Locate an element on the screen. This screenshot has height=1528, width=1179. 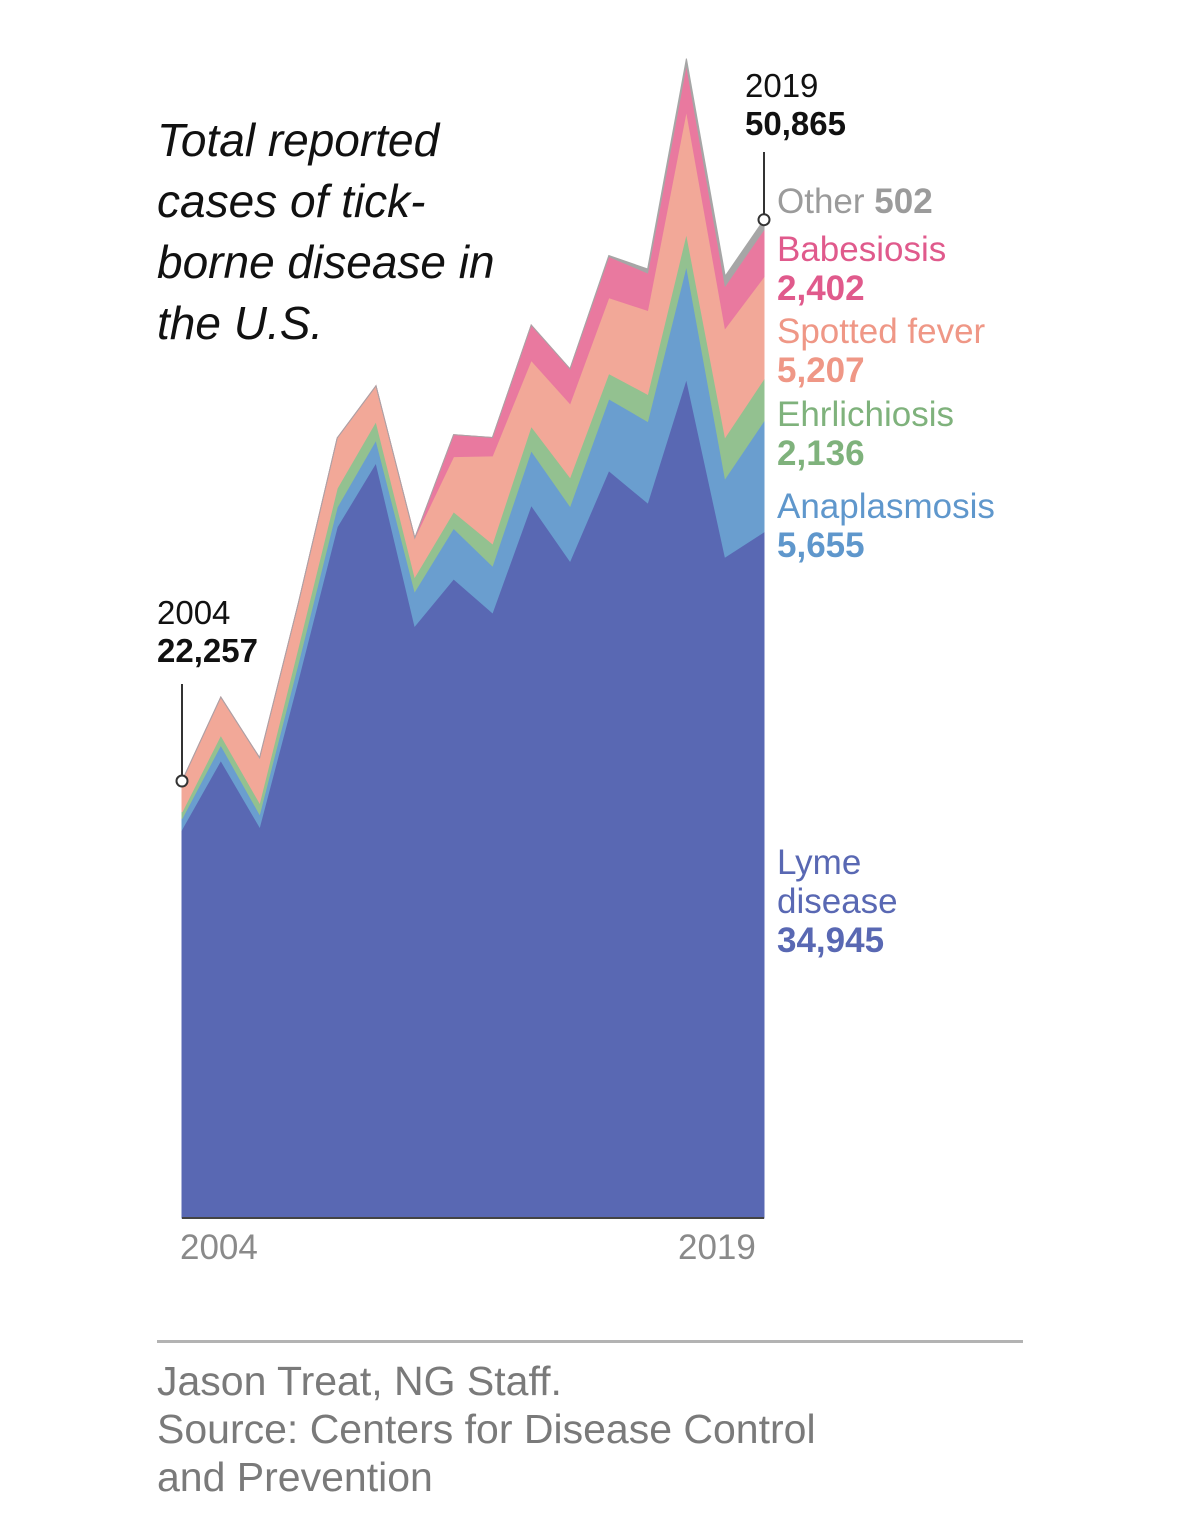
legend-anaplasmosis: Anaplasmosis 5,655 is located at coordinates (886, 526).